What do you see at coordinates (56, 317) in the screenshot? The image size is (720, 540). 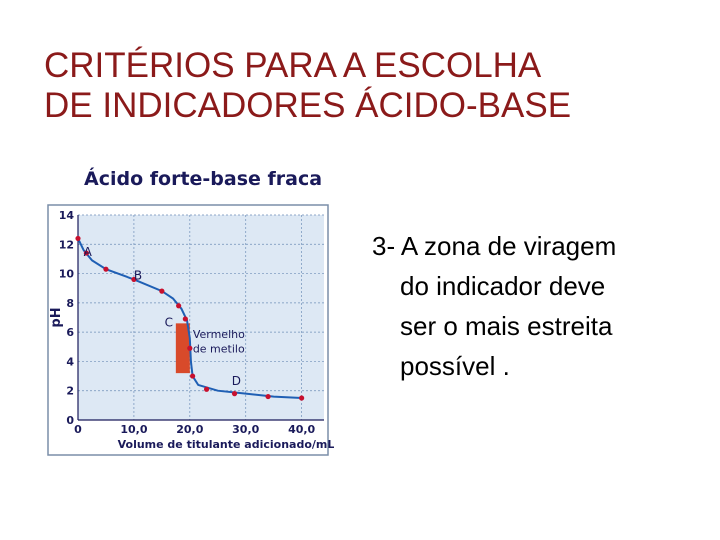 I see `y-axis-label: pH` at bounding box center [56, 317].